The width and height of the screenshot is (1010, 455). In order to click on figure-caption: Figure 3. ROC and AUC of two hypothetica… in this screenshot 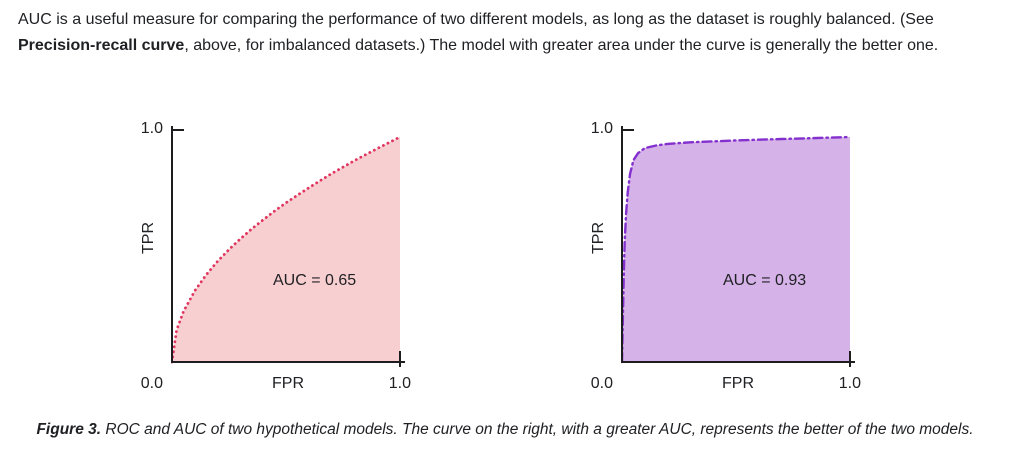, I will do `click(505, 430)`.